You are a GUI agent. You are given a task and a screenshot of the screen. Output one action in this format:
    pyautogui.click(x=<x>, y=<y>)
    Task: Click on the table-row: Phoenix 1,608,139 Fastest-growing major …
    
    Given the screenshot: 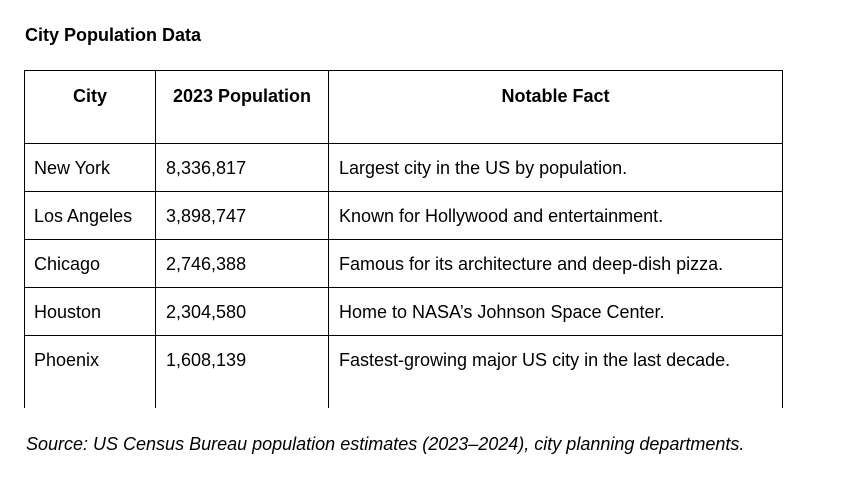 What is the action you would take?
    pyautogui.click(x=403, y=371)
    